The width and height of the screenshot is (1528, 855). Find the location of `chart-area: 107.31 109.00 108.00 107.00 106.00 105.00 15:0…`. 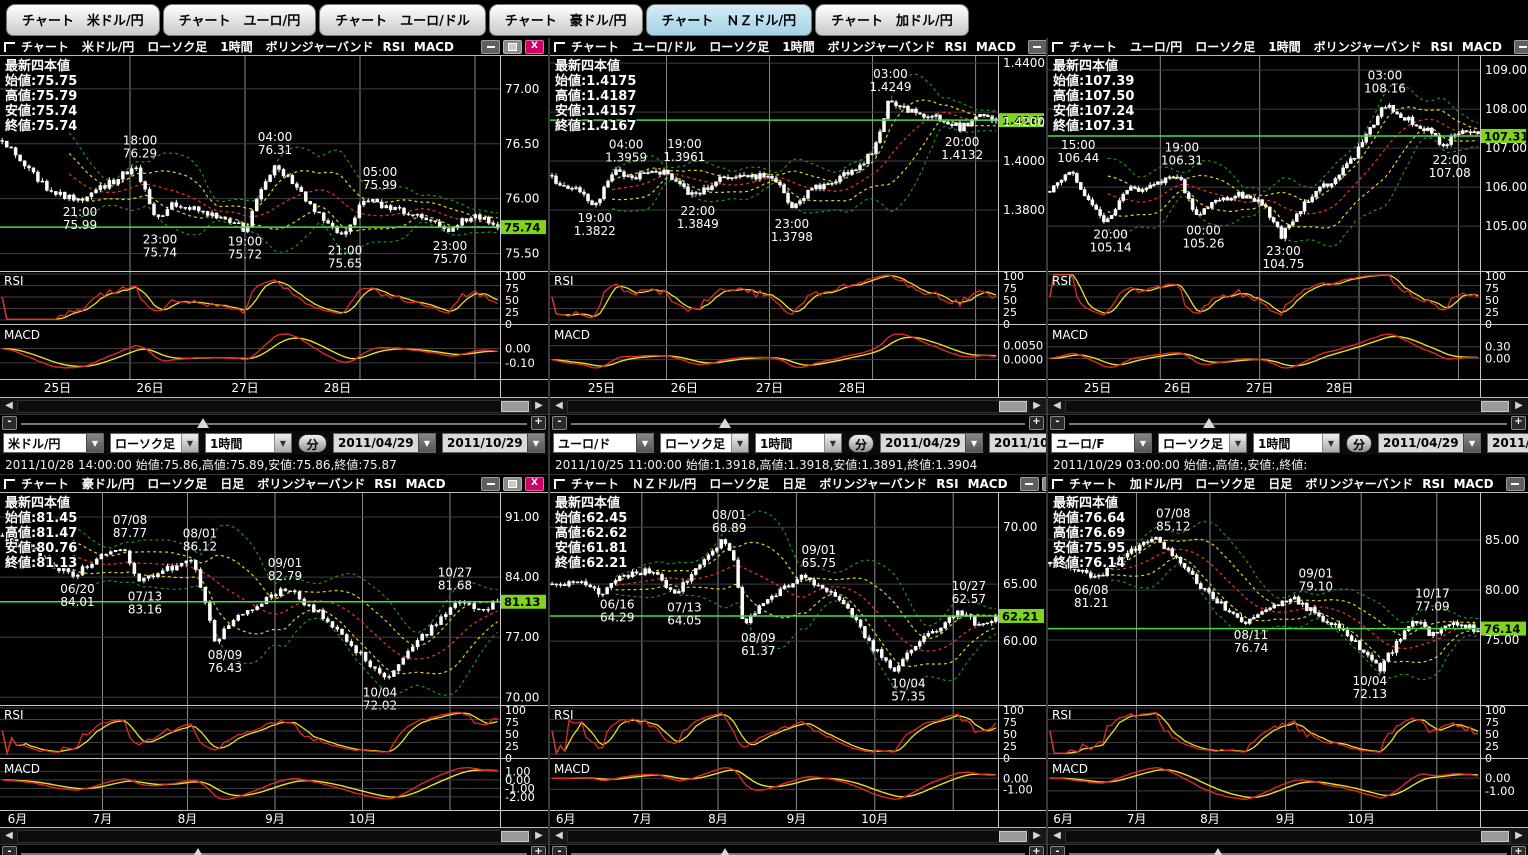

chart-area: 107.31 109.00 108.00 107.00 106.00 105.00 15:0… is located at coordinates (1288, 226).